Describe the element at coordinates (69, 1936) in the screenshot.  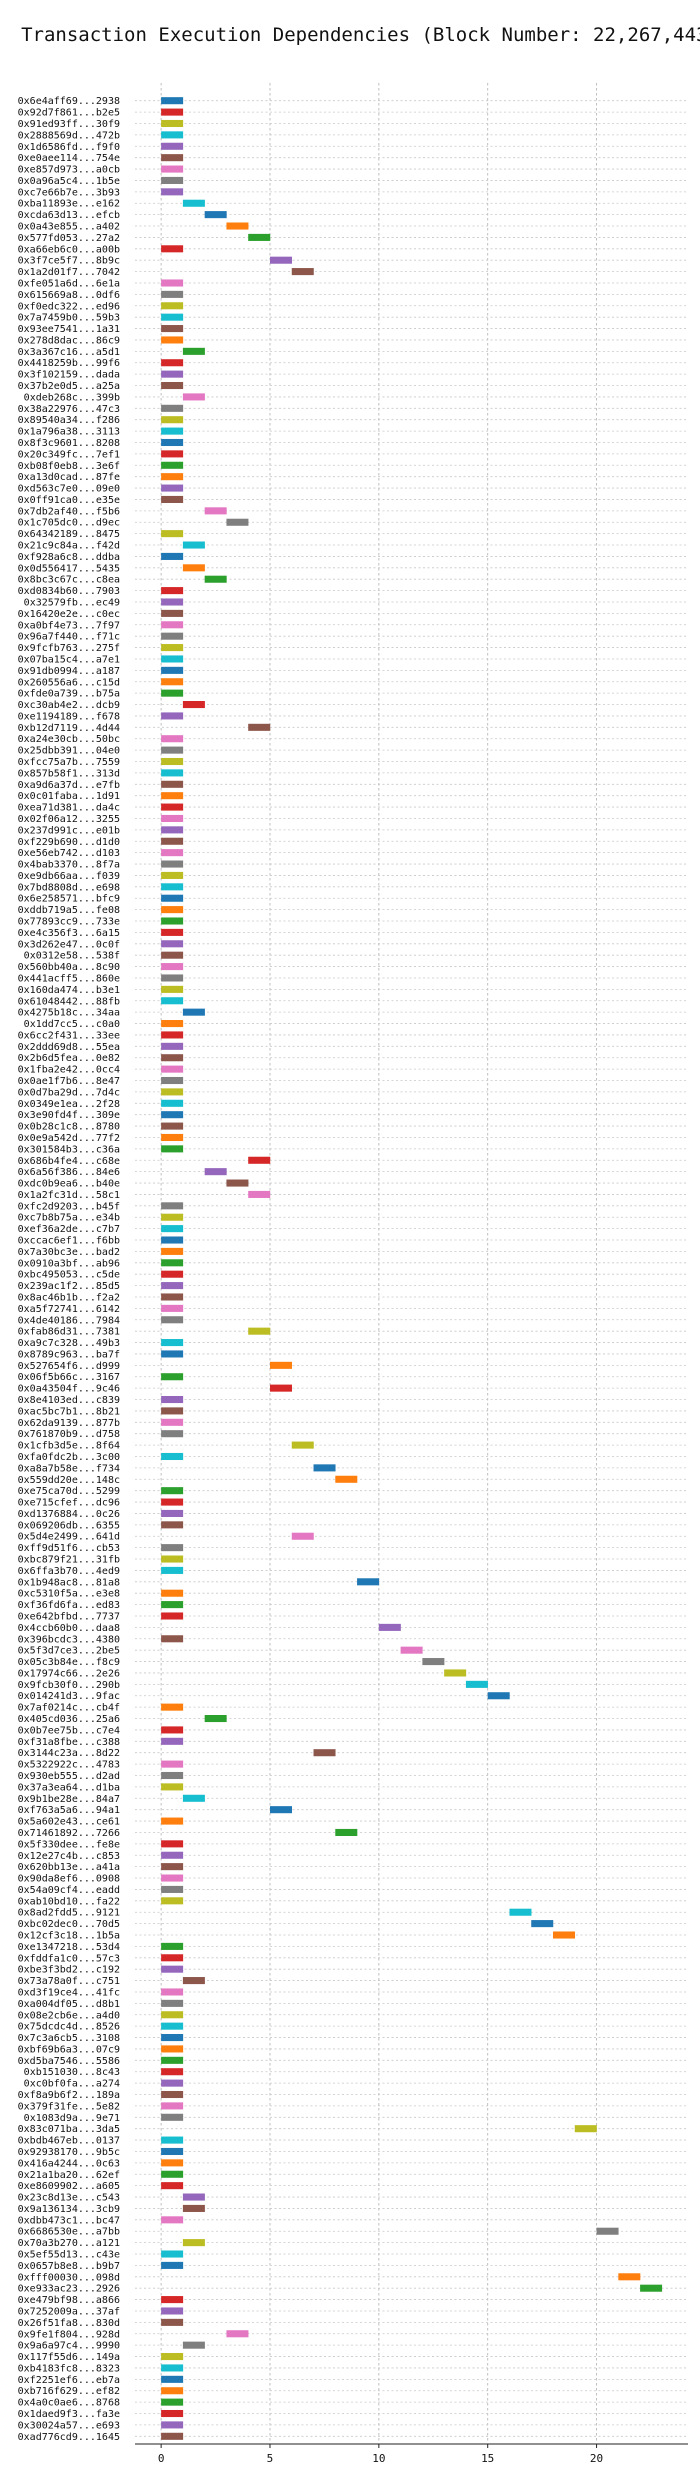
I see `transaction-label: 0x12cf3c18...1b5a` at that location.